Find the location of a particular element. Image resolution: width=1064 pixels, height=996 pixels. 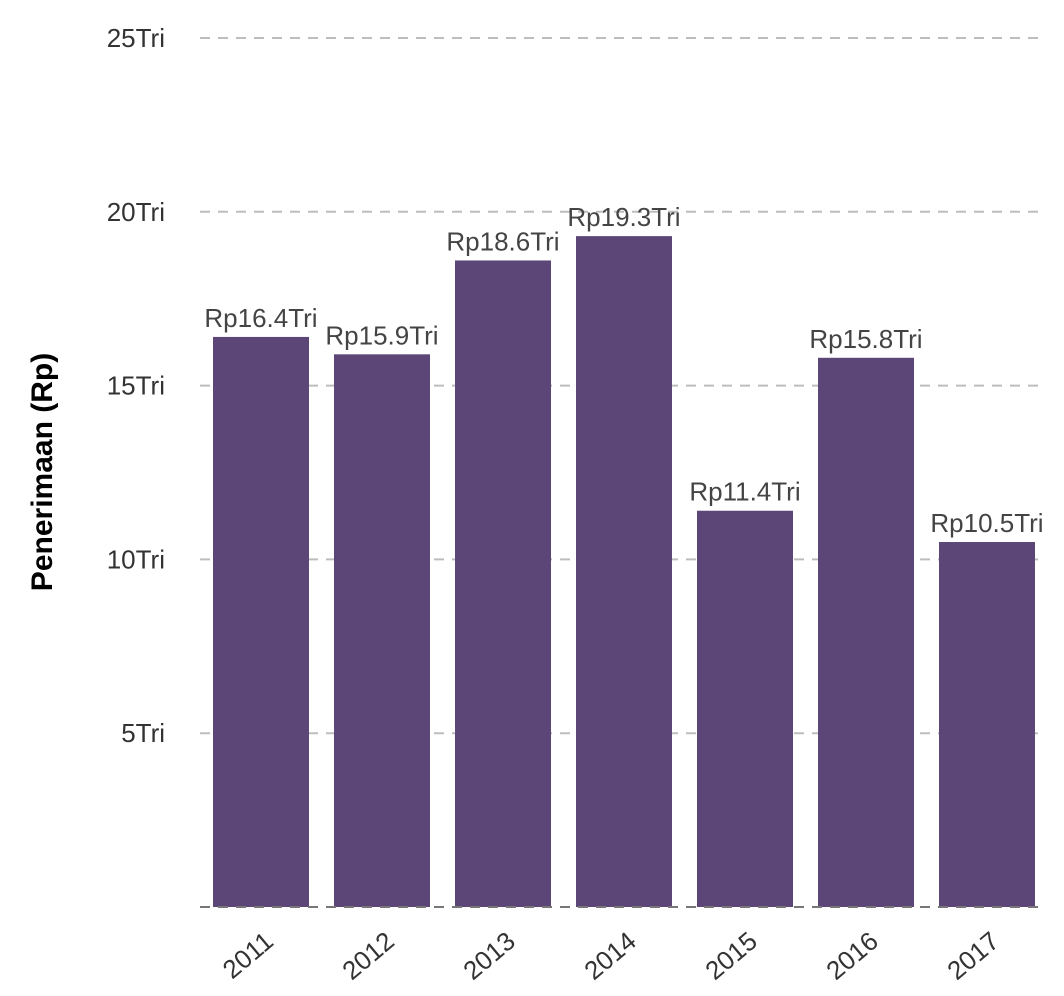

y-tick-label: 25Tri is located at coordinates (136, 38).